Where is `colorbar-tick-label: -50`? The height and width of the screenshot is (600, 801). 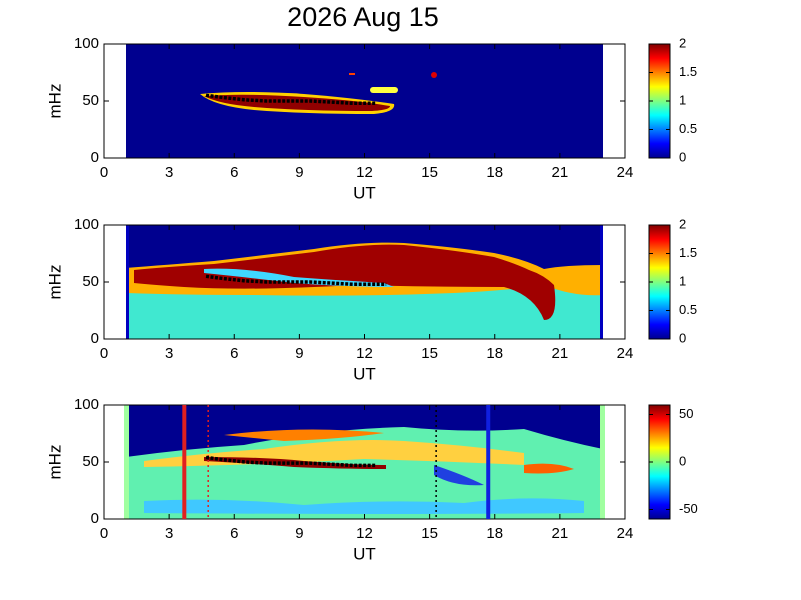 colorbar-tick-label: -50 is located at coordinates (688, 508).